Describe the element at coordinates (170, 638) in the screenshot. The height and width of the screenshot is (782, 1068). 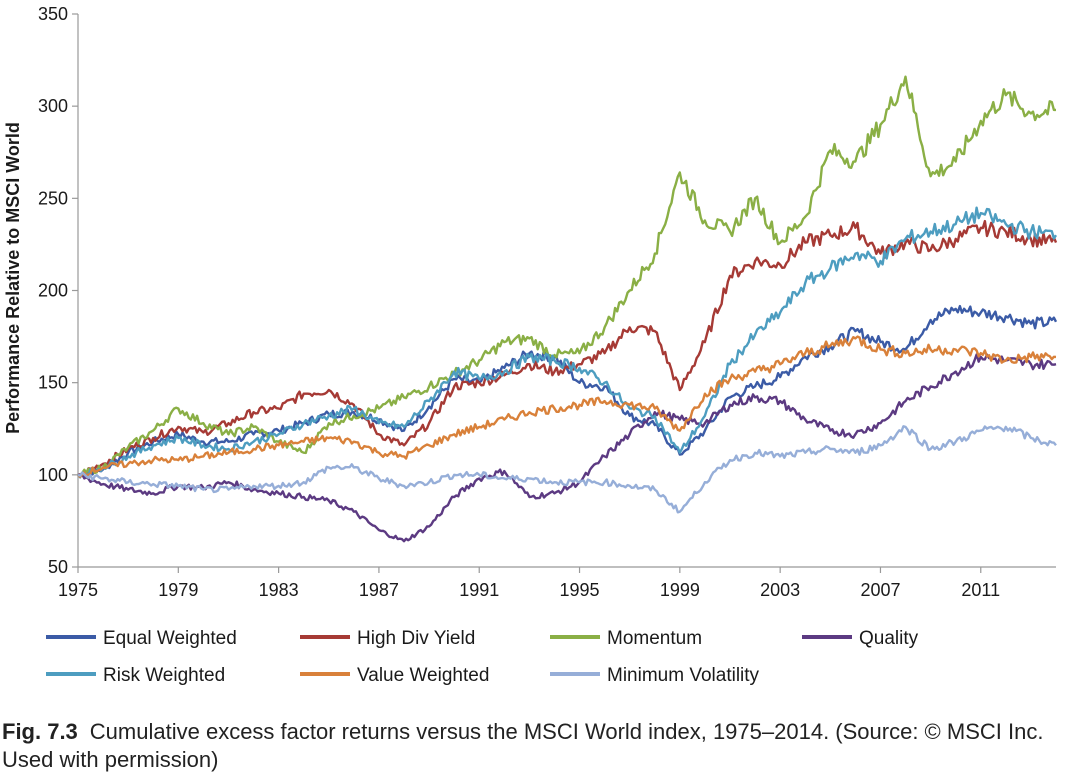
I see `legend-label: Equal Weighted` at that location.